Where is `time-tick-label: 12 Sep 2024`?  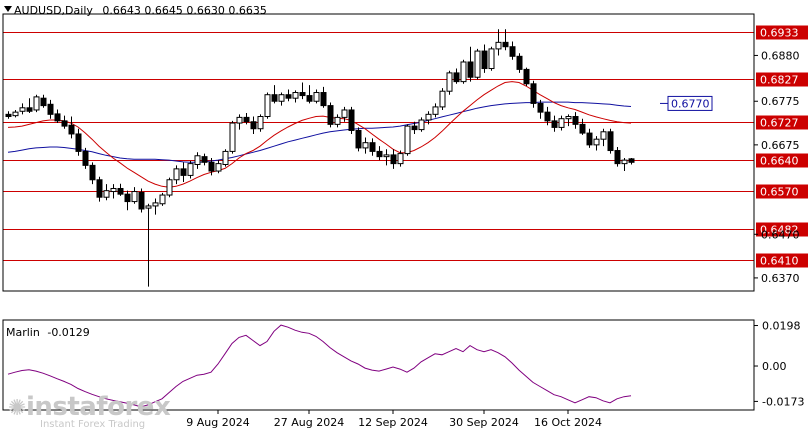 time-tick-label: 12 Sep 2024 is located at coordinates (393, 422).